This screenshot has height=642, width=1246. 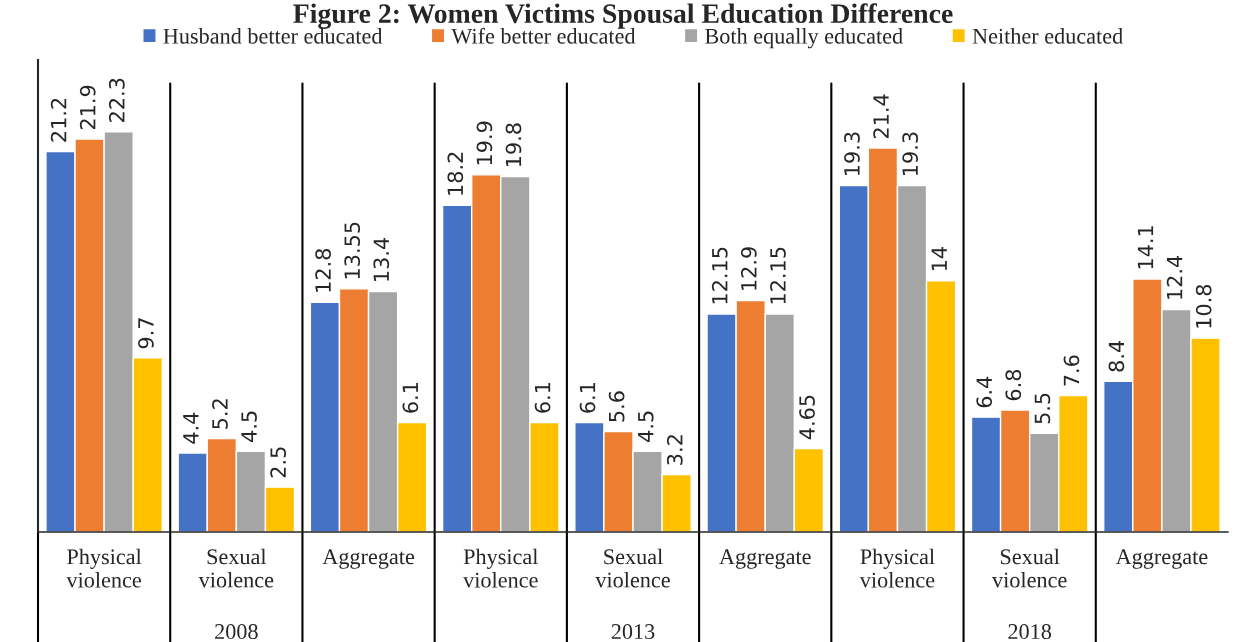 What do you see at coordinates (58, 120) in the screenshot?
I see `data-label: 21.2` at bounding box center [58, 120].